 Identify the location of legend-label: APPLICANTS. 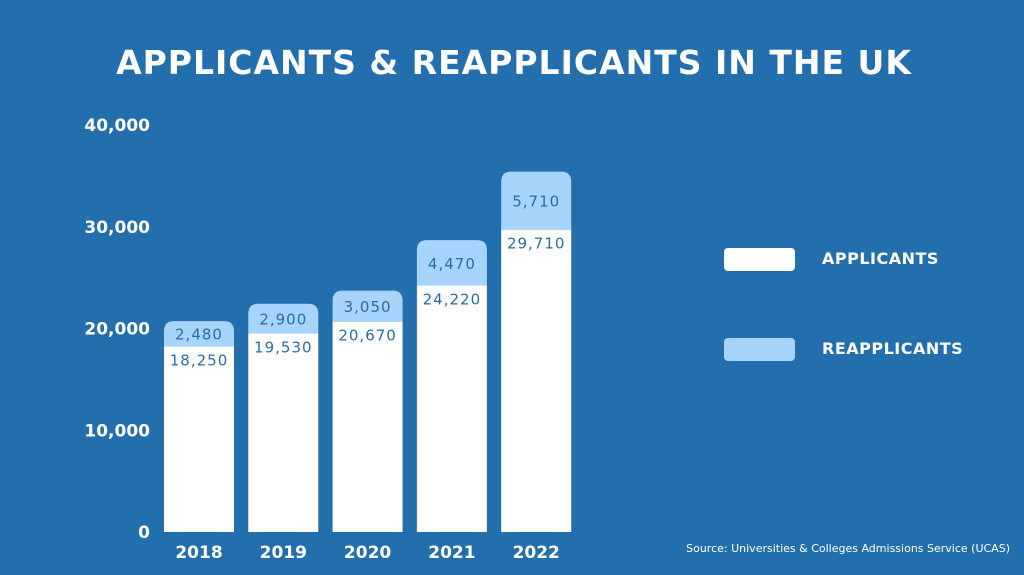
(880, 258).